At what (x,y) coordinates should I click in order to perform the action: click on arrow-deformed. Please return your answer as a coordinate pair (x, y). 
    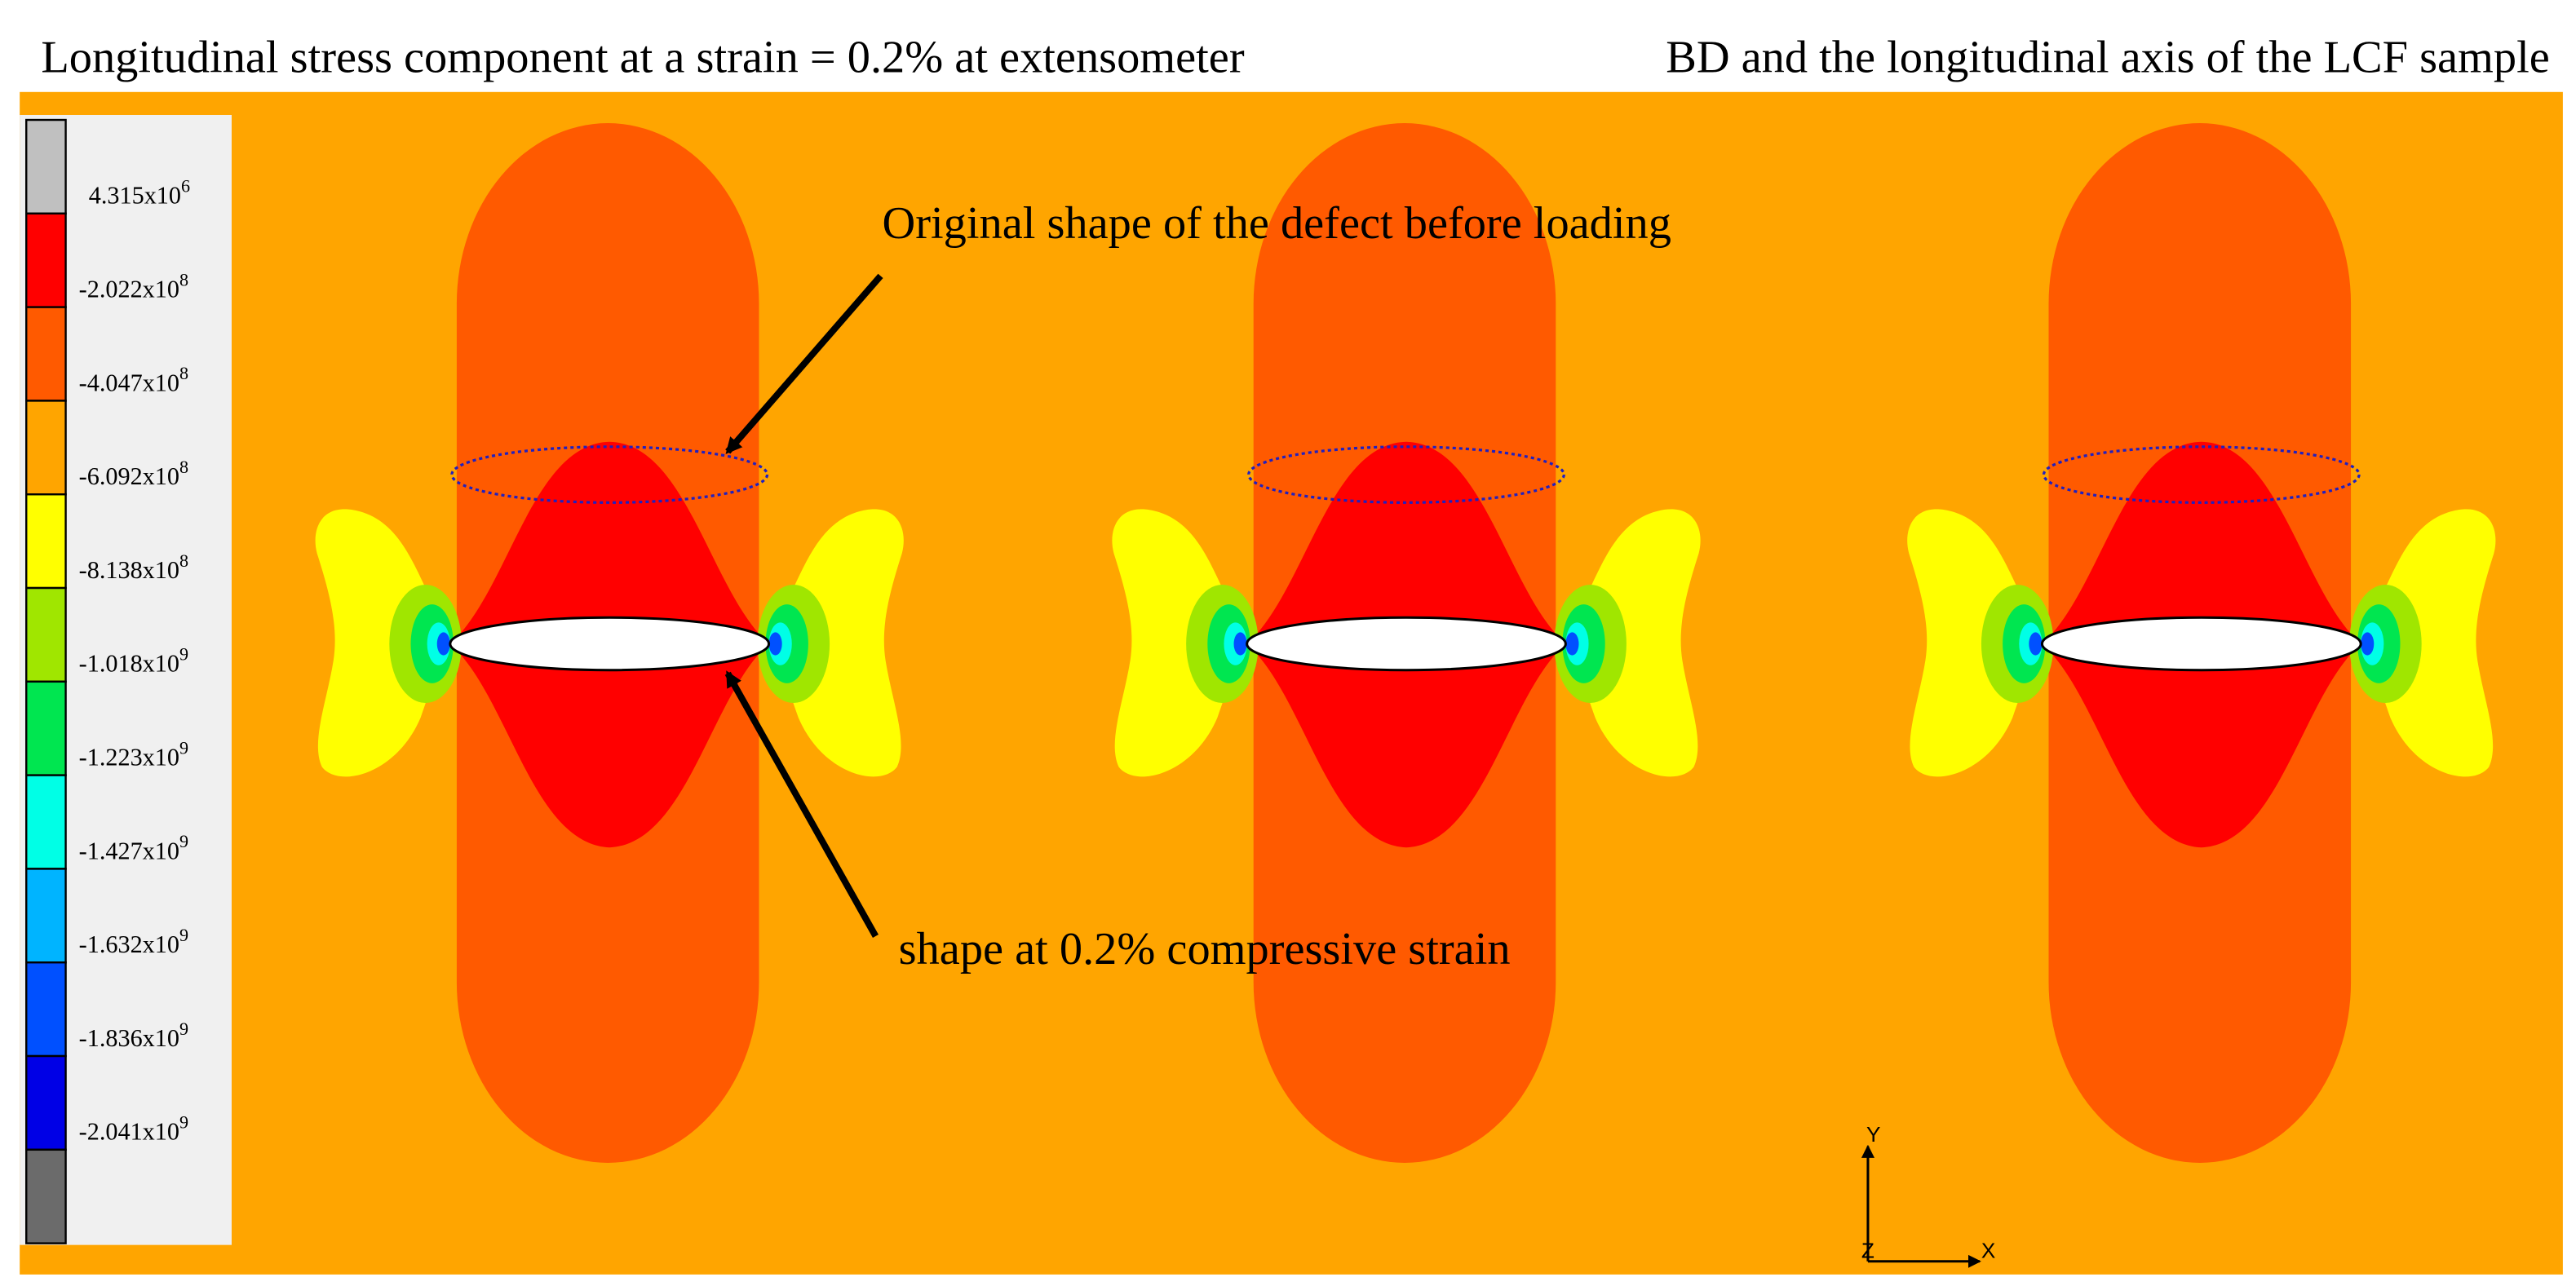
    Looking at the image, I should click on (801, 804).